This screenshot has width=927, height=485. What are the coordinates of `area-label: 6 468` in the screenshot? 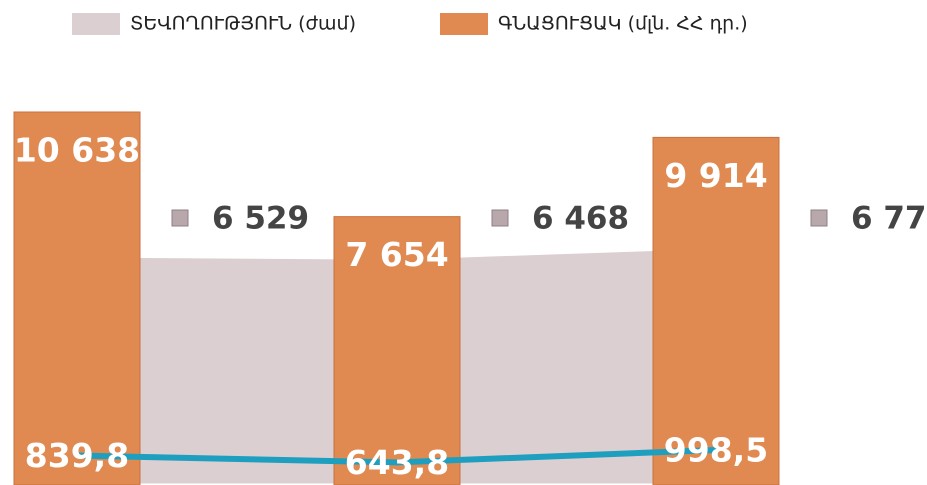 It's located at (580, 219).